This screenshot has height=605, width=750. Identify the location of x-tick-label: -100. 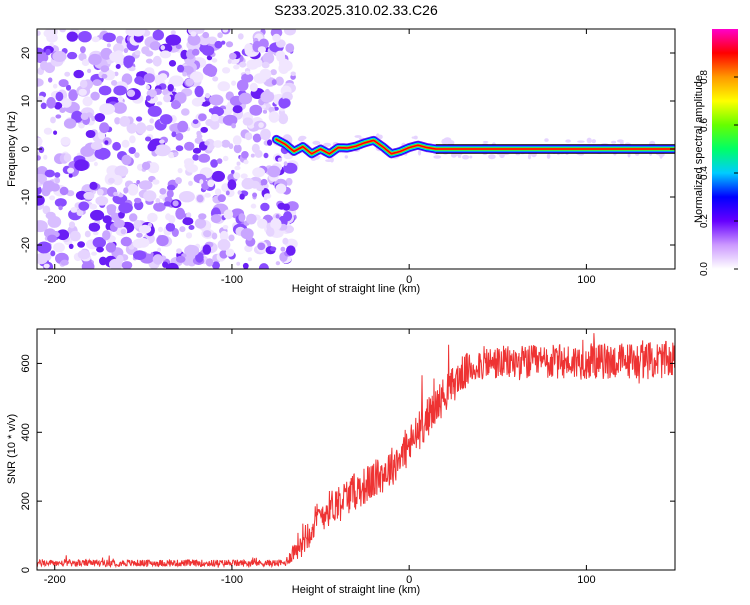
(232, 280).